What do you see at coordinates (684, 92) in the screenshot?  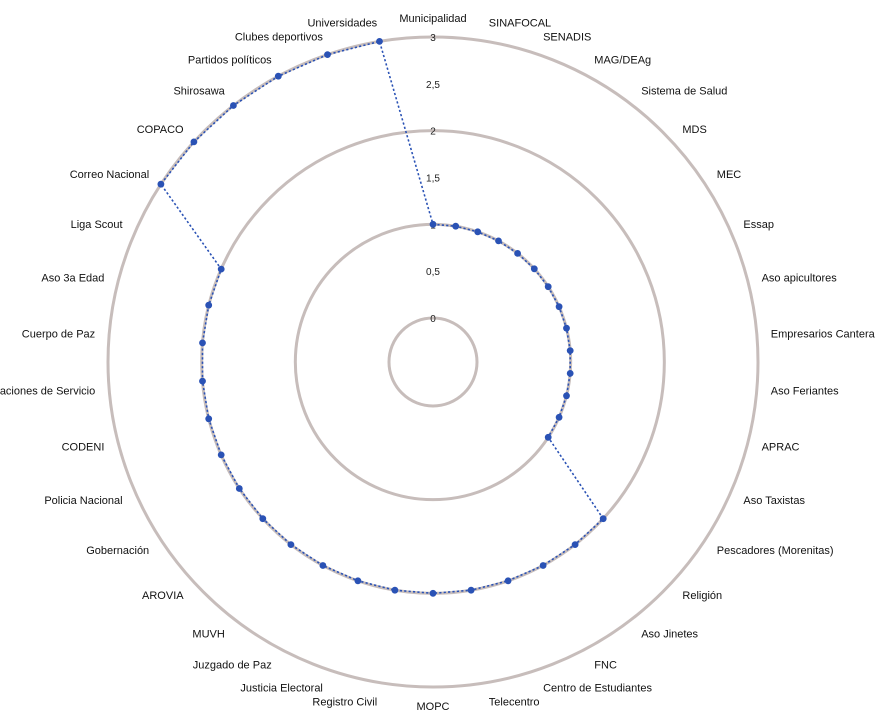 I see `category-label: Sistema de Salud` at bounding box center [684, 92].